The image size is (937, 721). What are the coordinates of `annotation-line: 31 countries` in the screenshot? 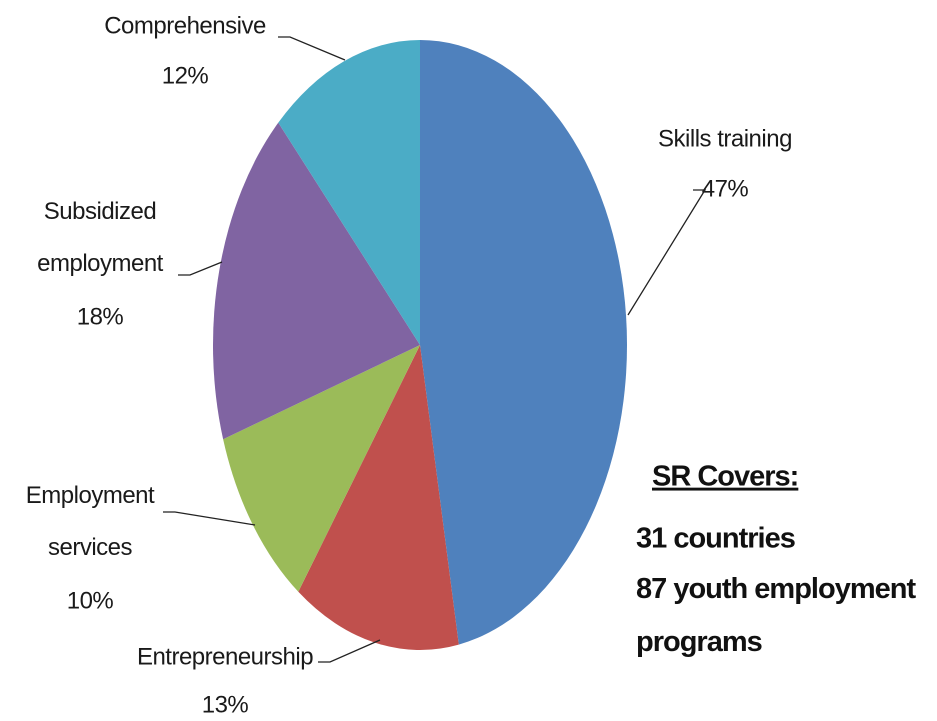 It's located at (715, 539).